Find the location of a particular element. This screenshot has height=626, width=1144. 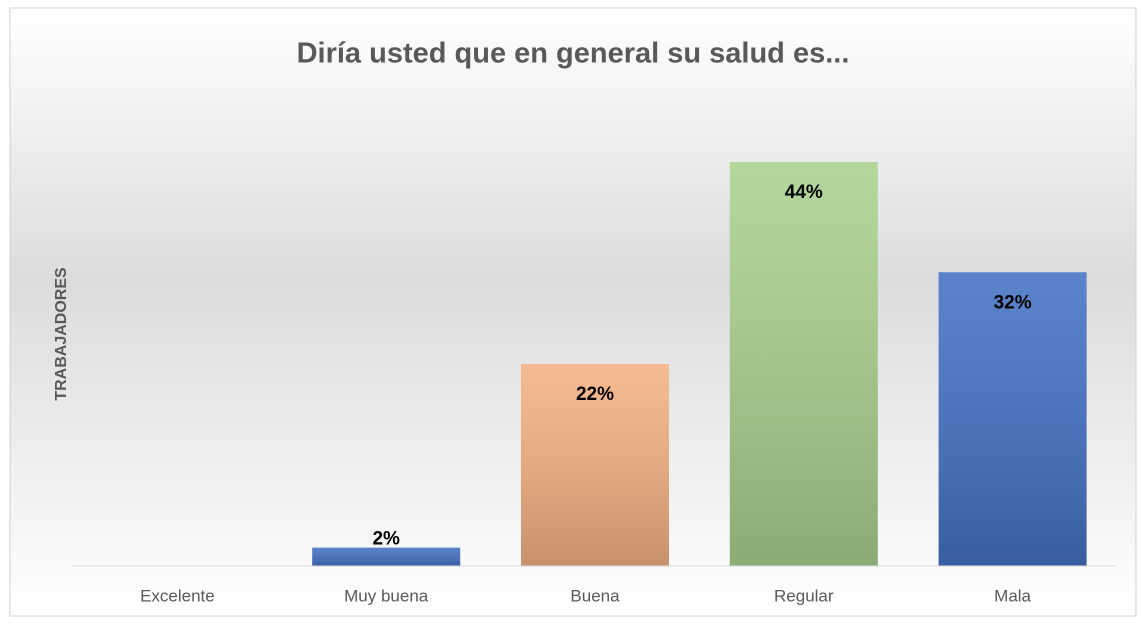

data-label: 22% is located at coordinates (595, 394).